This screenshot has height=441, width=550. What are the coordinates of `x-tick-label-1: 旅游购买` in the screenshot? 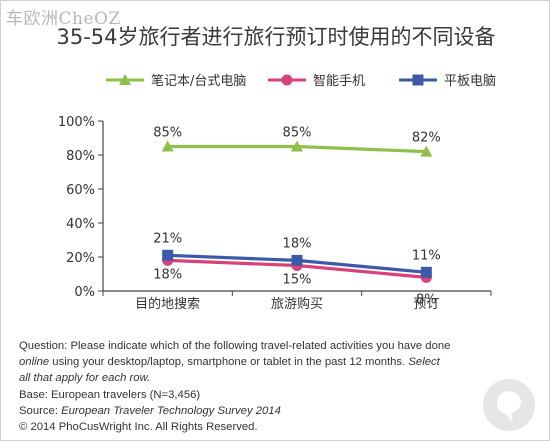 It's located at (297, 304).